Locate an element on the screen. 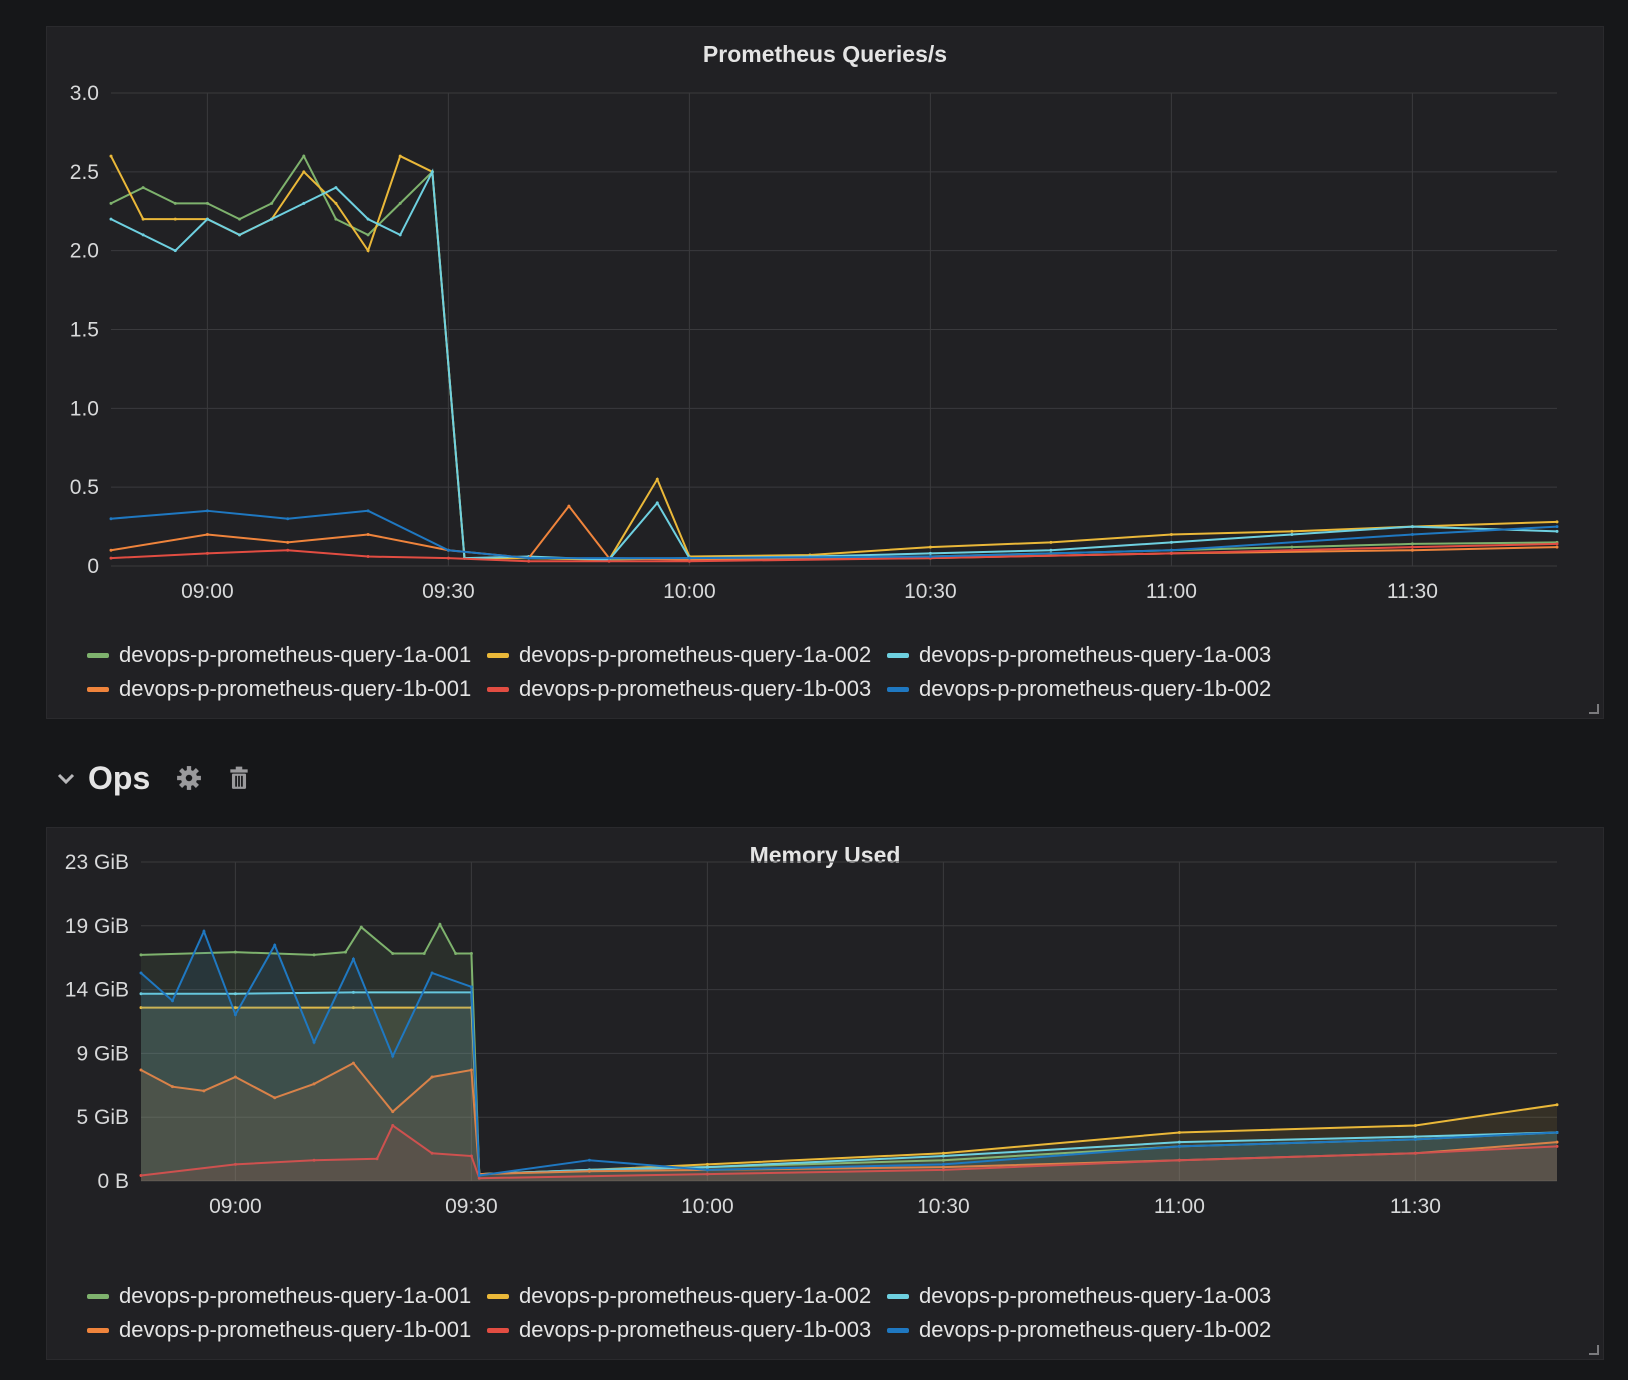  legend-label: devops-p-prometheus-query-1b-002 is located at coordinates (1095, 688).